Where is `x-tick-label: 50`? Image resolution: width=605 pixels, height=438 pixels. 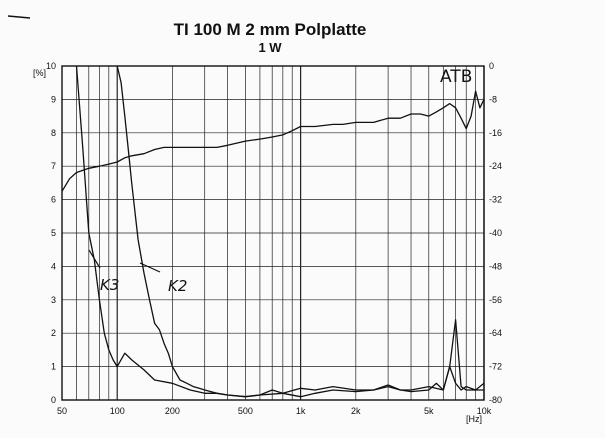
x-tick-label: 50 is located at coordinates (62, 411).